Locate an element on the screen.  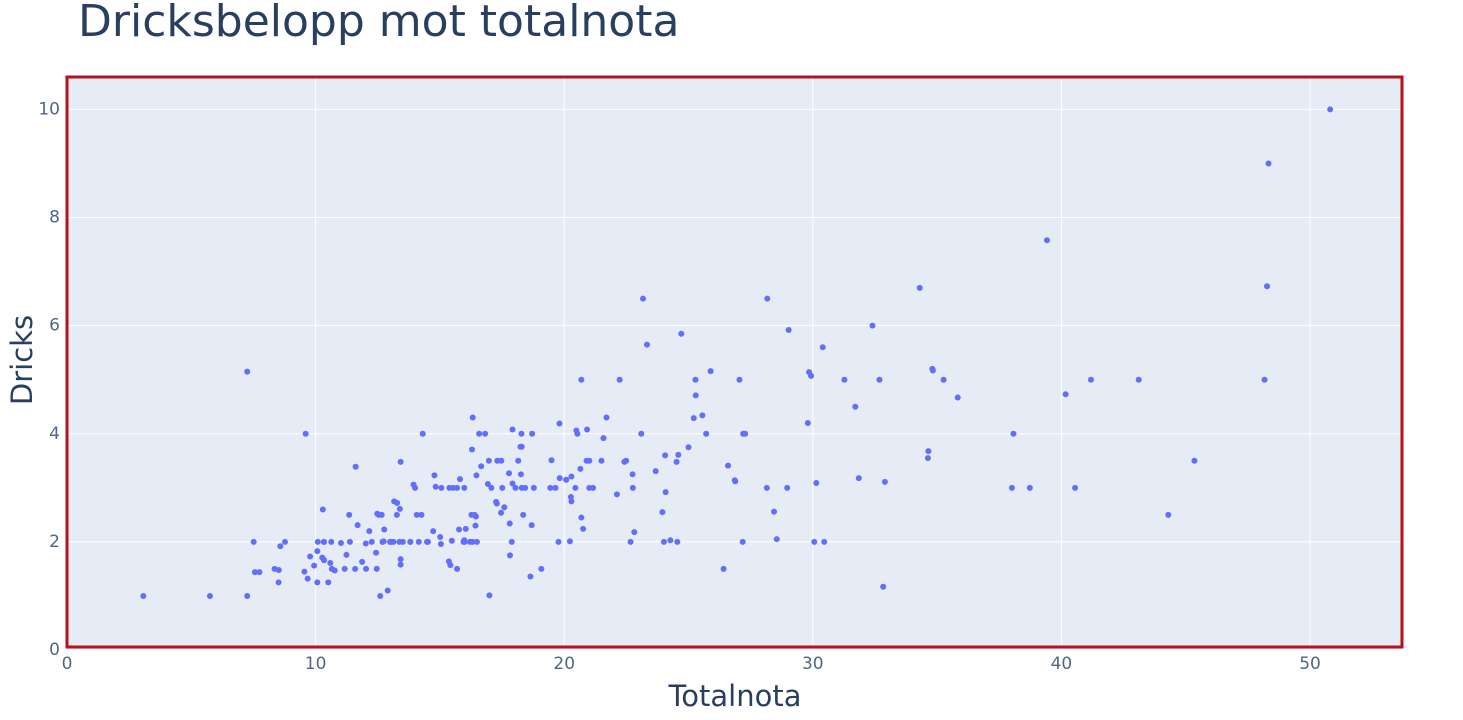
y-tick-label: 4 is located at coordinates (54, 434).